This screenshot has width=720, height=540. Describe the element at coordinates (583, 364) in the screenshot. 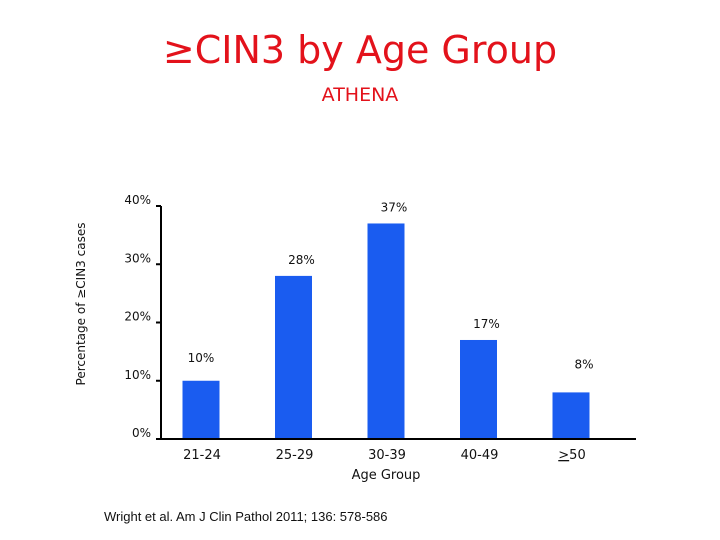

I see `bar-value-label: 8%` at that location.